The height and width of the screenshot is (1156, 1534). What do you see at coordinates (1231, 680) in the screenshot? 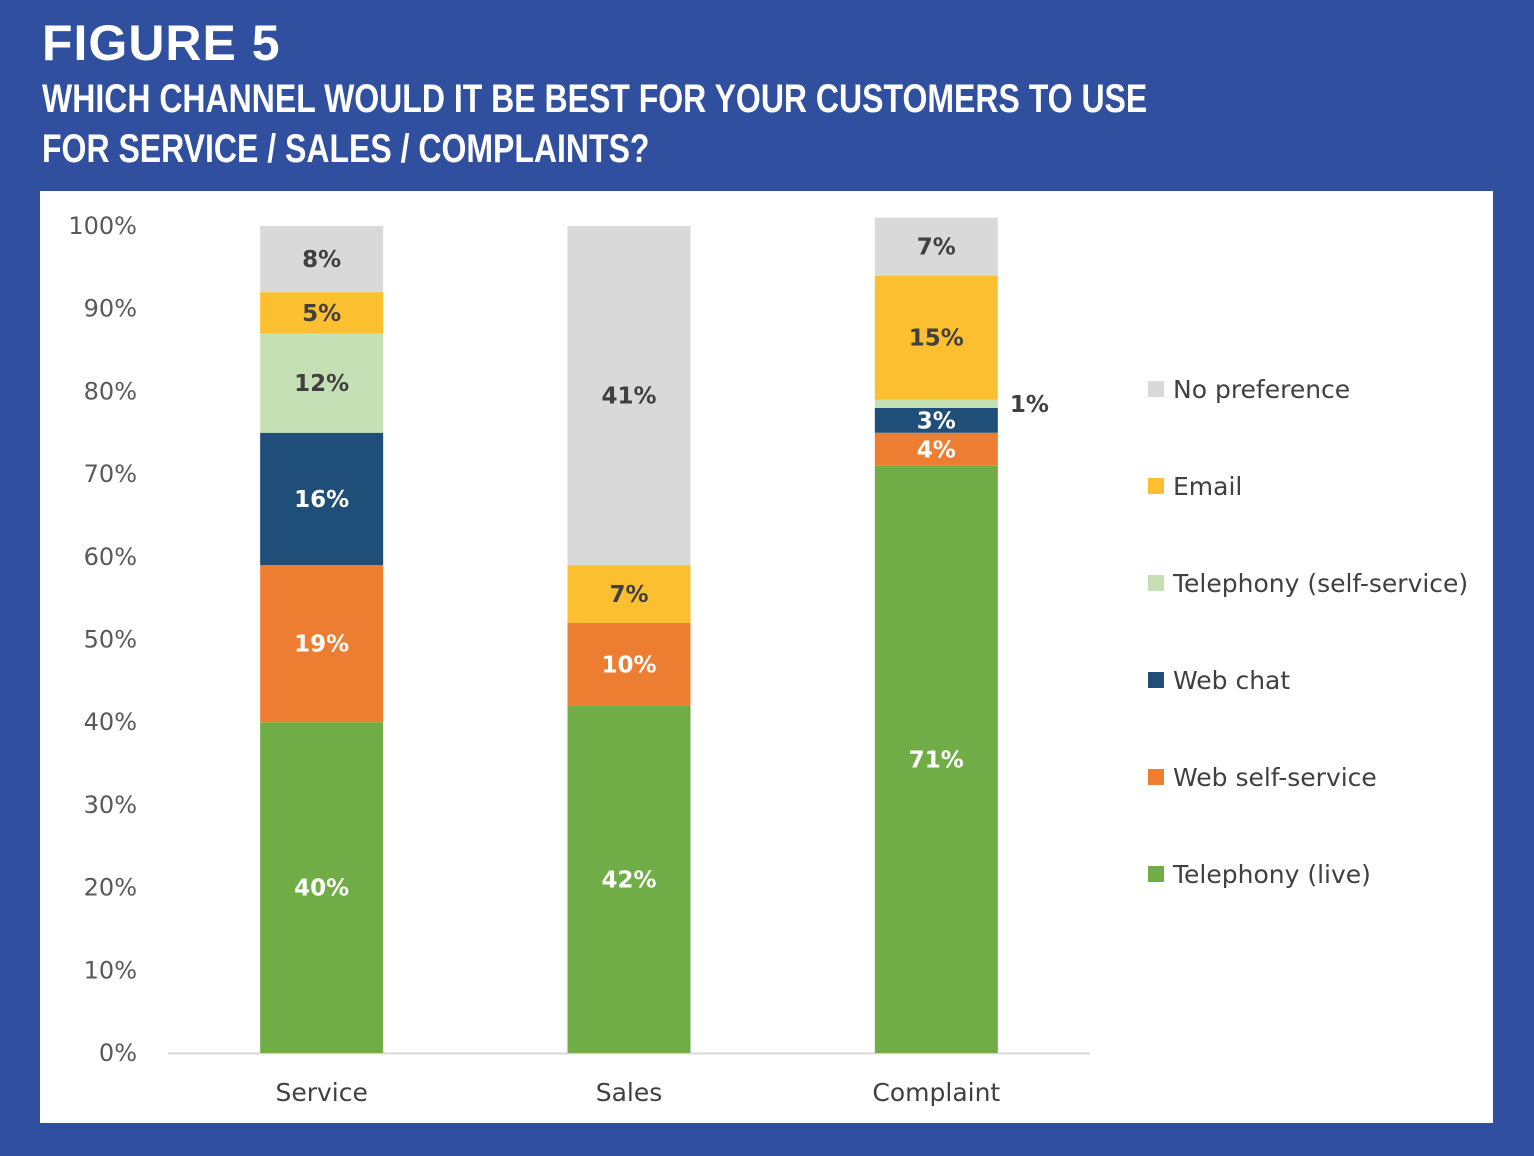
I see `legend-label: Web chat` at bounding box center [1231, 680].